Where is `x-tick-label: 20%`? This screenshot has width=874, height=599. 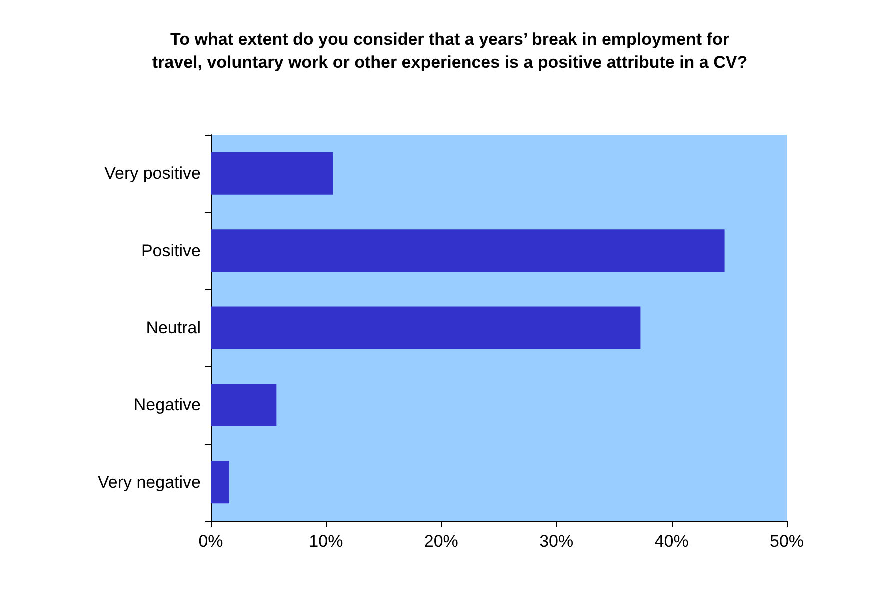 x-tick-label: 20% is located at coordinates (441, 541).